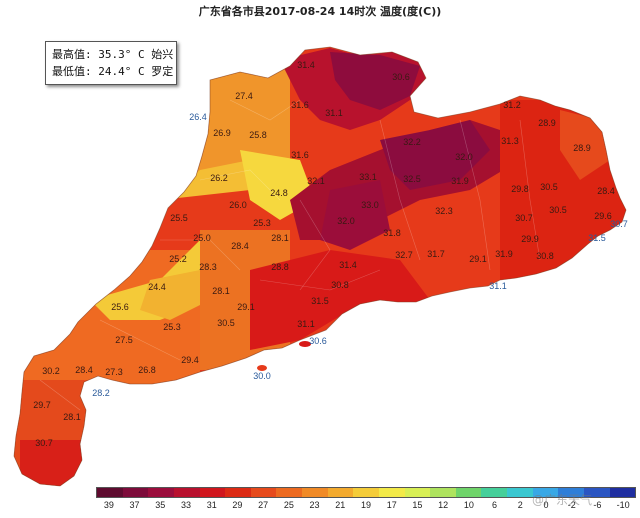 The height and width of the screenshot is (518, 640). I want to click on max-value: 35.3° C 始兴, so click(136, 54).